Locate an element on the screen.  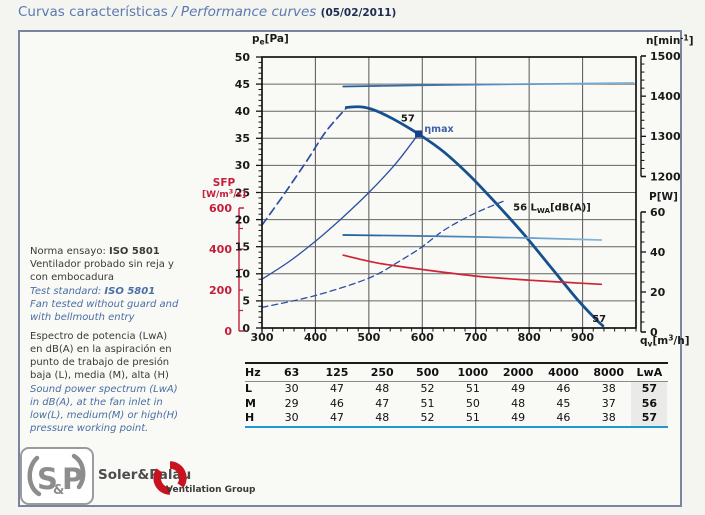
ventilation-group-label: Ventilation Group is located at coordinates (211, 490).